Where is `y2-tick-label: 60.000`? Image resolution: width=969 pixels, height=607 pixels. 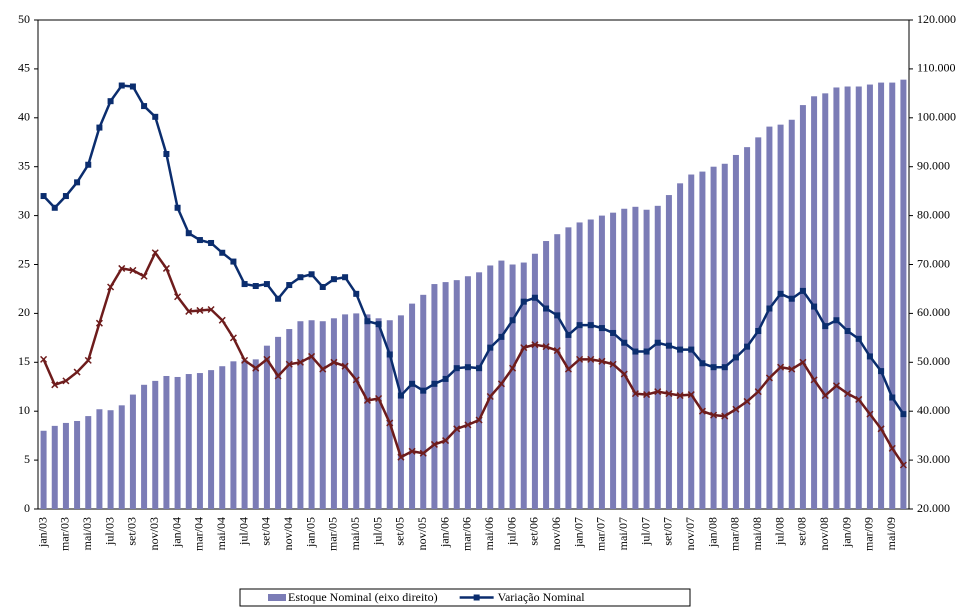
y2-tick-label: 60.000 is located at coordinates (933, 312).